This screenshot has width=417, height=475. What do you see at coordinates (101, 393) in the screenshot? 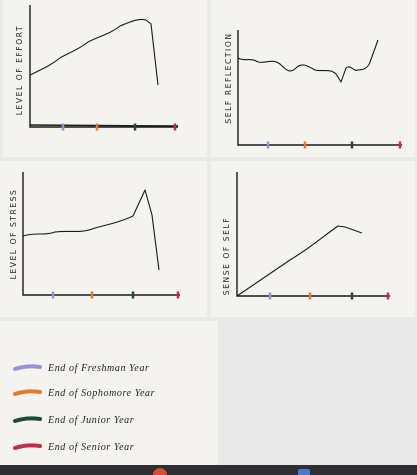
I see `legend-label: End of Sophomore Year` at bounding box center [101, 393].